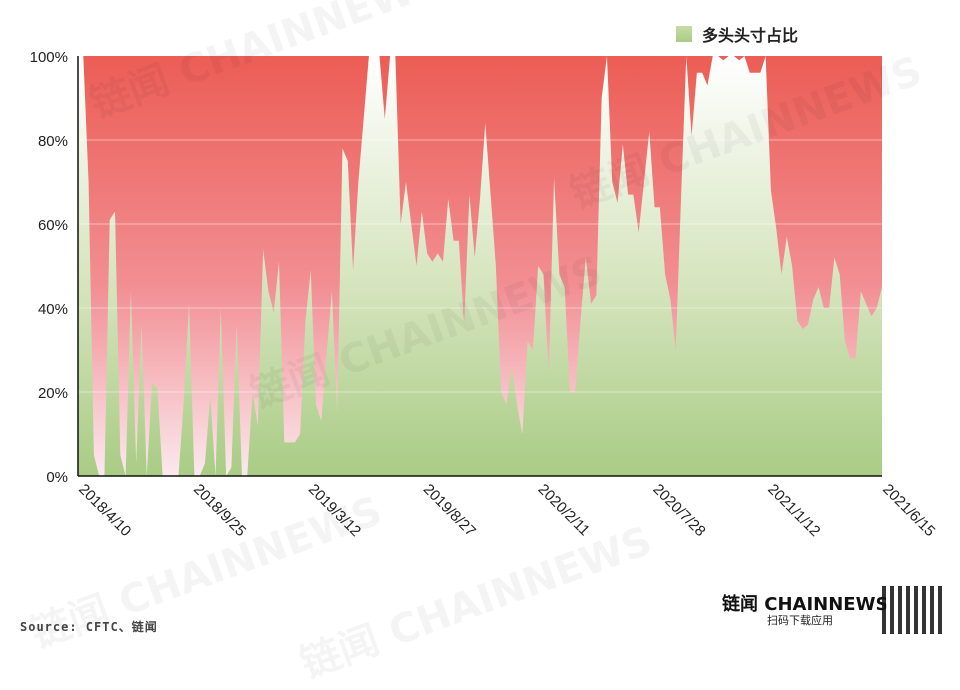 The width and height of the screenshot is (960, 690). What do you see at coordinates (684, 34) in the screenshot?
I see `legend-swatch` at bounding box center [684, 34].